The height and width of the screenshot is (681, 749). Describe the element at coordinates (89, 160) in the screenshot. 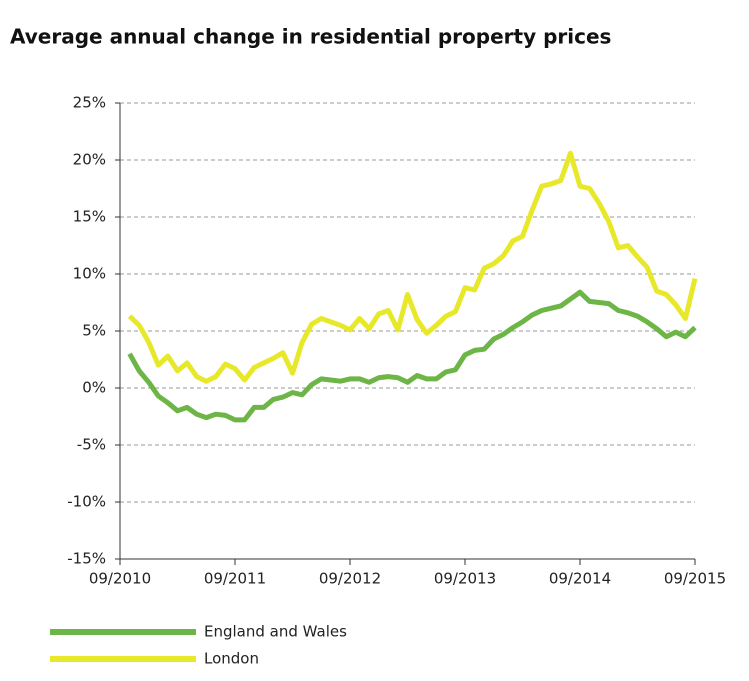

I see `y-tick-label: 20%` at that location.